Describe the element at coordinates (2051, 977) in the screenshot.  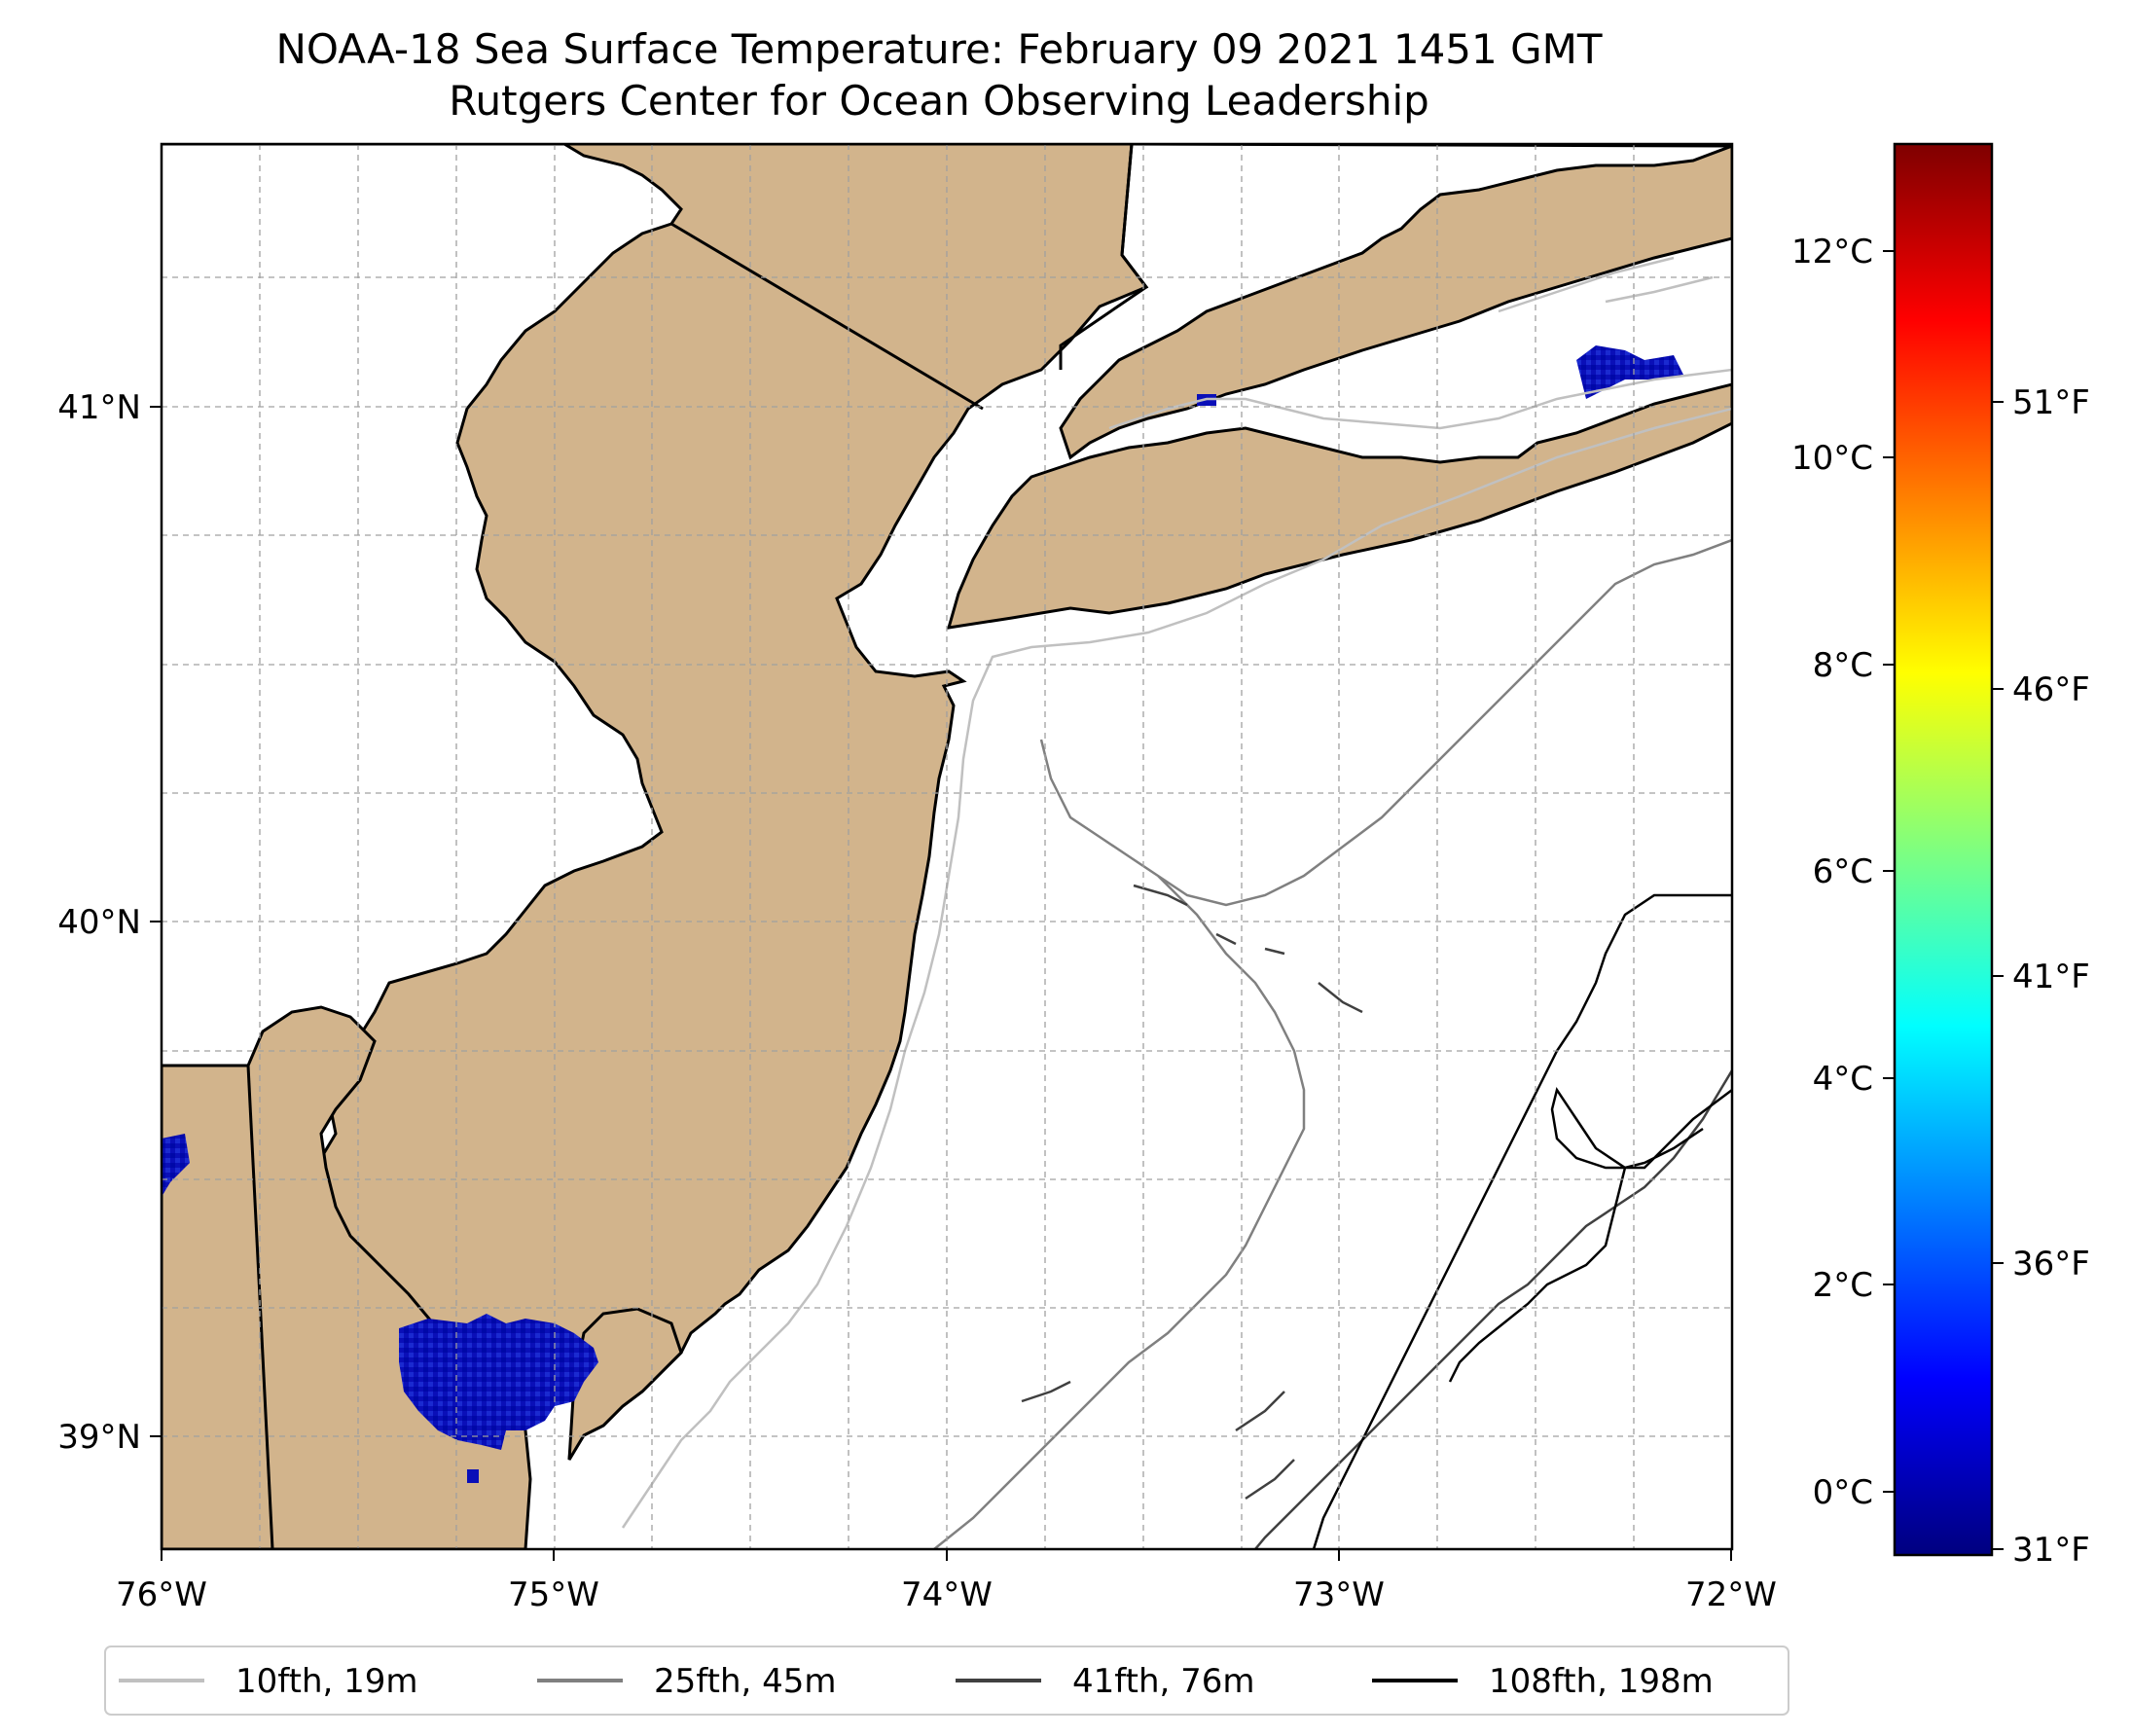
I see `fahrenheit-tick-label: 41°F` at that location.